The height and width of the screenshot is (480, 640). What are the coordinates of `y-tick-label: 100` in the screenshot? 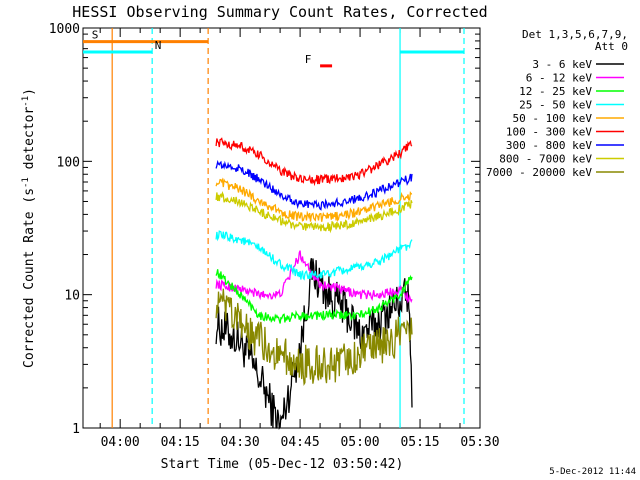 It's located at (68, 162).